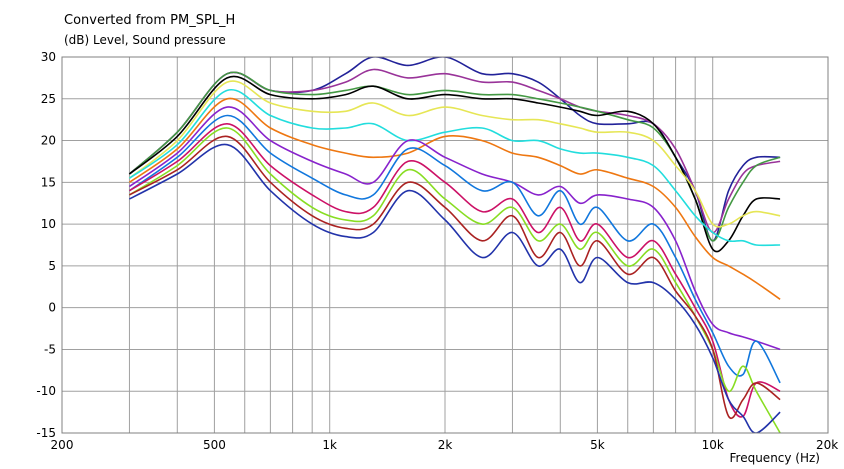  What do you see at coordinates (775, 458) in the screenshot?
I see `x-axis-label: Frequency (Hz)` at bounding box center [775, 458].